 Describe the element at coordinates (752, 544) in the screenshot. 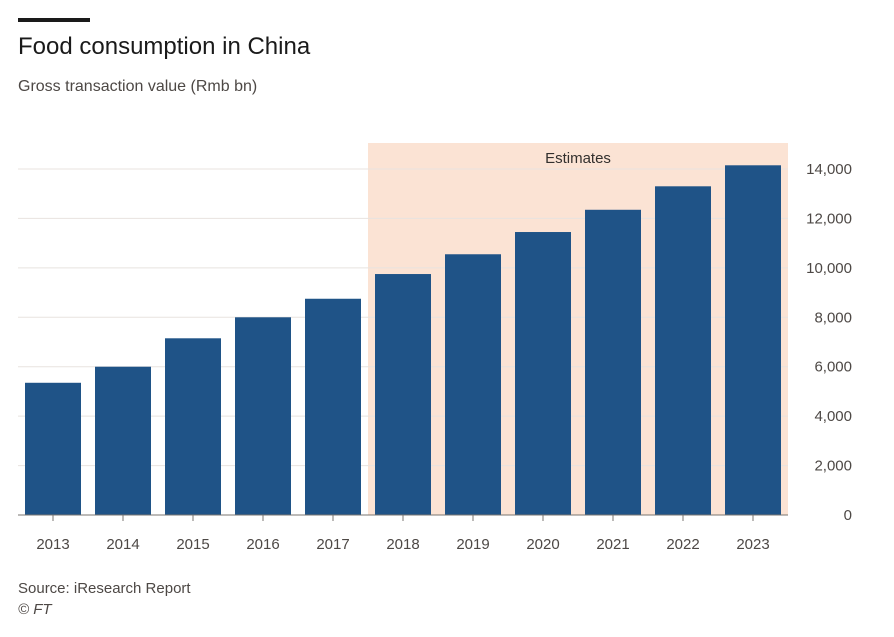

I see `x-tick-label: 2023` at that location.